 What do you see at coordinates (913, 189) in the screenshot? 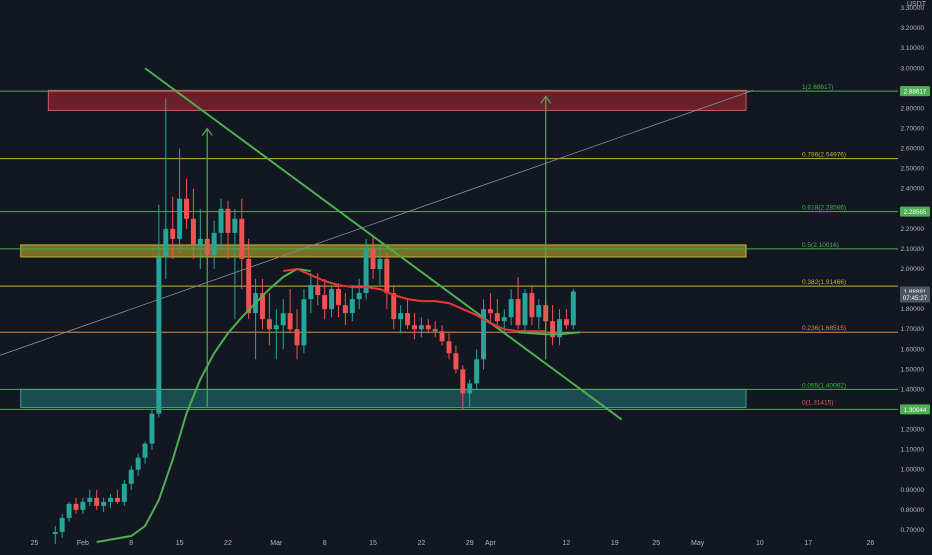
I see `price-tick-label: 2.40000` at bounding box center [913, 189].